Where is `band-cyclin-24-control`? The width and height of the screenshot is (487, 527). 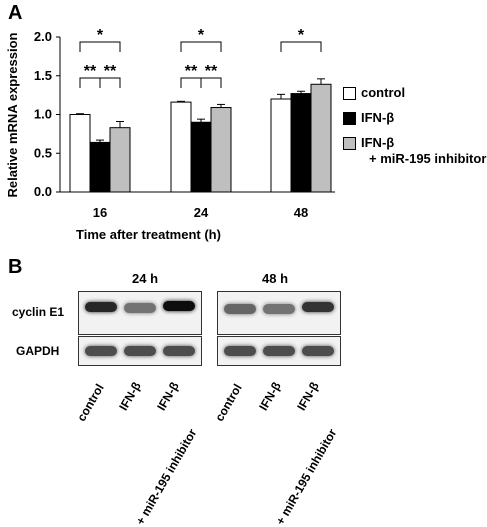
band-cyclin-24-control is located at coordinates (101, 307).